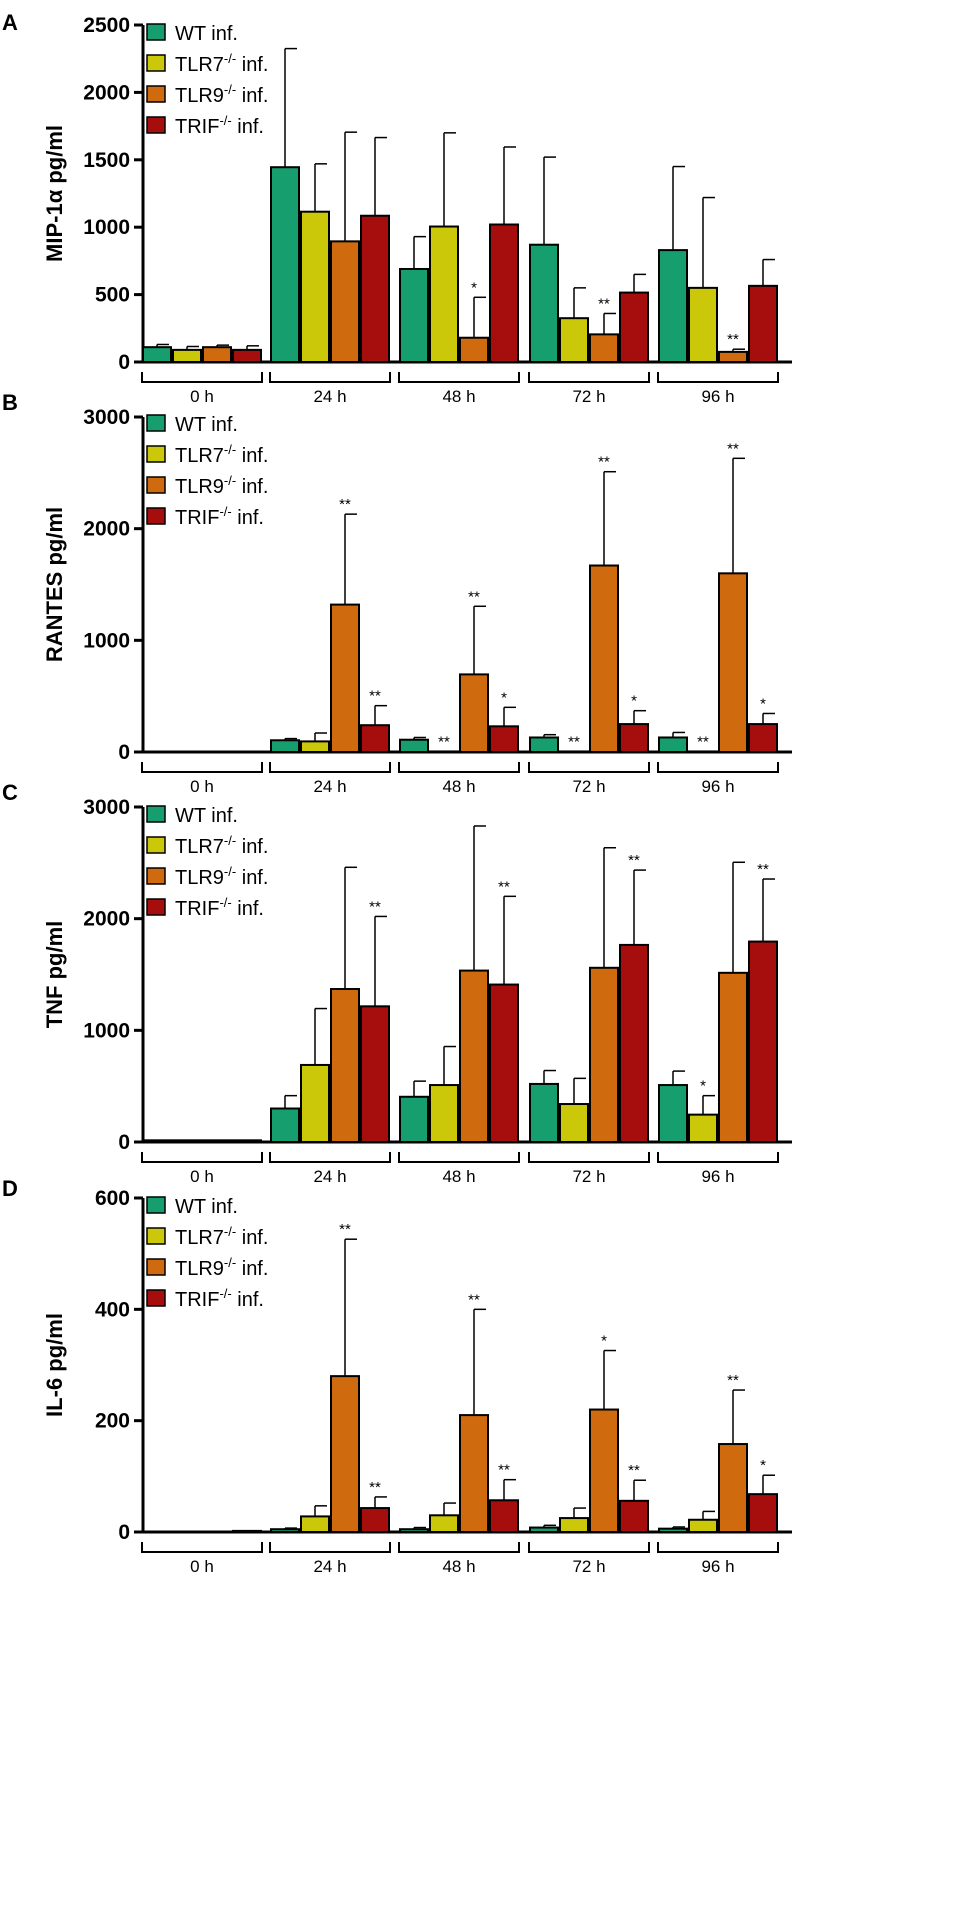 This screenshot has width=962, height=1911. What do you see at coordinates (10, 1188) in the screenshot?
I see `panel-letter: D` at bounding box center [10, 1188].